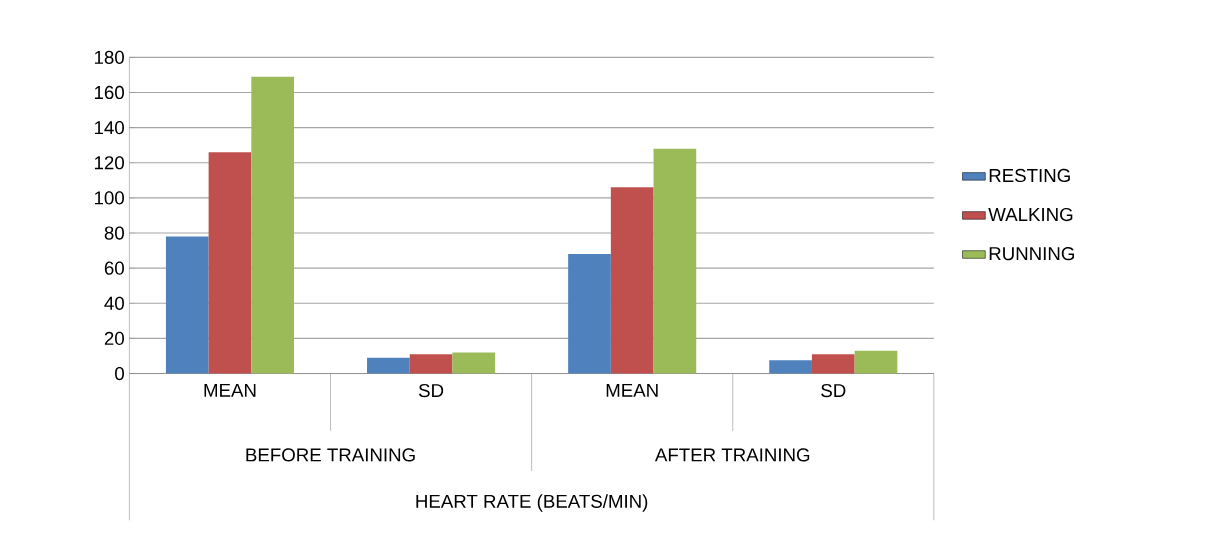  I want to click on legend-label: RUNNING, so click(1031, 254).